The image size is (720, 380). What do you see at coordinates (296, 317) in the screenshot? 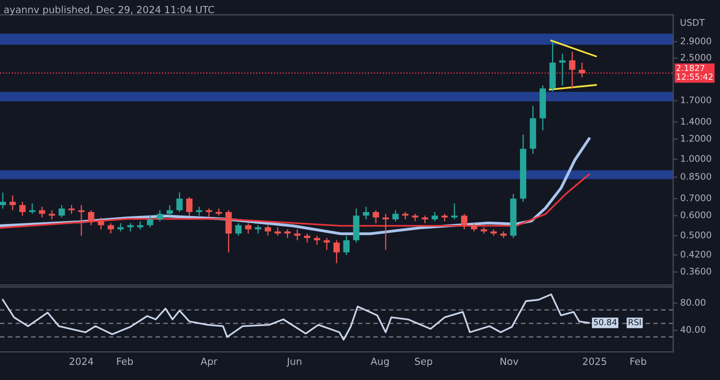
I see `line-series` at bounding box center [296, 317].